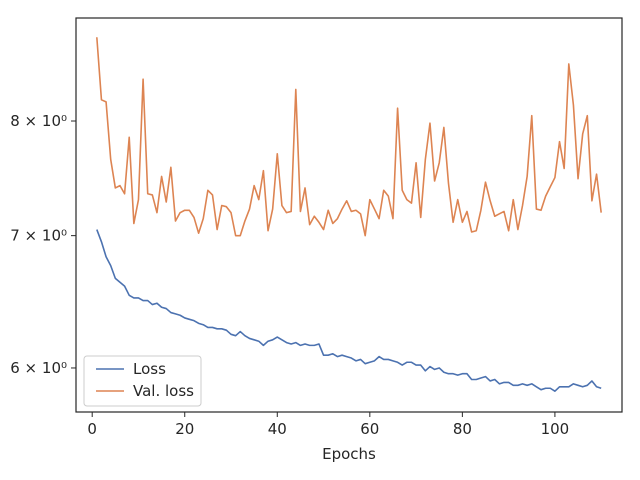  Describe the element at coordinates (369, 429) in the screenshot. I see `x-tick-label: 60` at that location.